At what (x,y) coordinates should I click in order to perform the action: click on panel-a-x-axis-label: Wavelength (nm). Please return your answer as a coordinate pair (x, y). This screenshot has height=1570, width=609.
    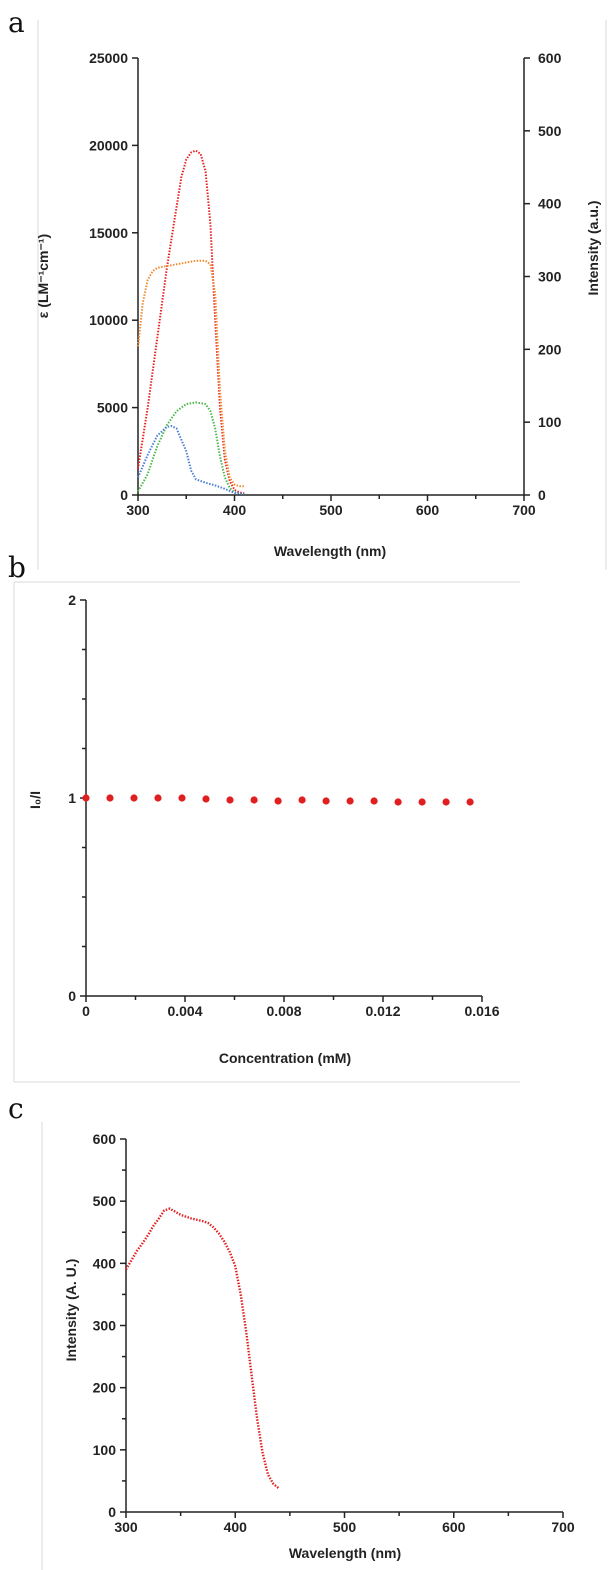
    Looking at the image, I should click on (330, 551).